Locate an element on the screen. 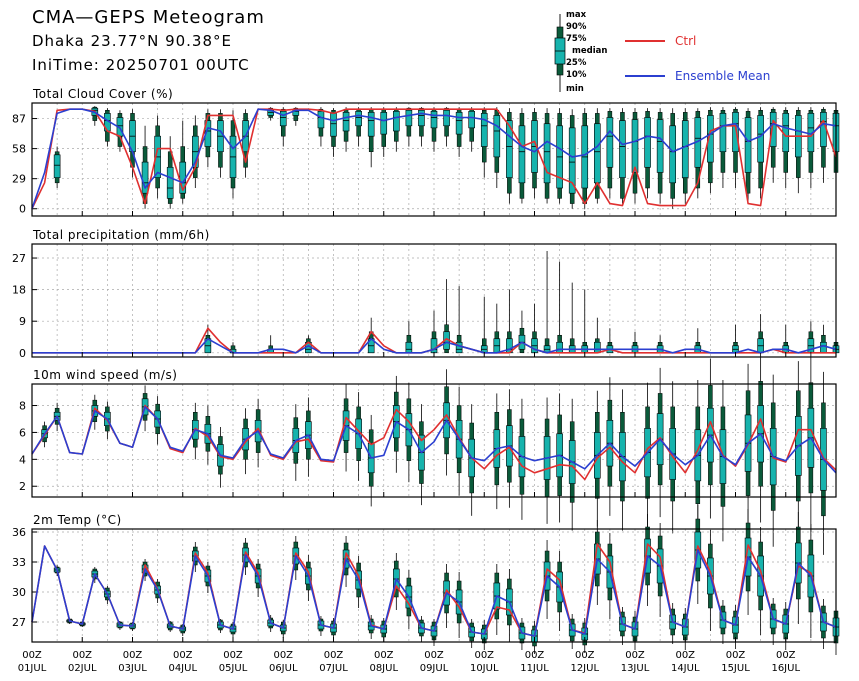 Image resolution: width=859 pixels, height=681 pixels. y-tick-label: 36 is located at coordinates (19, 532).